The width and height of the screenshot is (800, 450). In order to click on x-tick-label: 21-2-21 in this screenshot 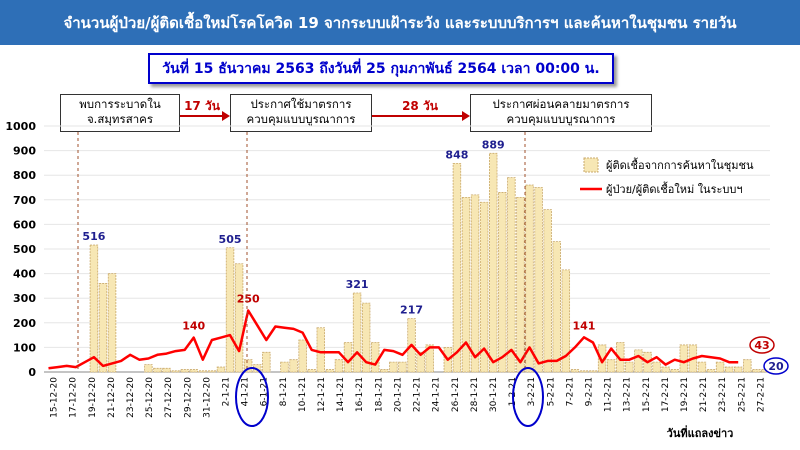, I will do `click(704, 394)`.